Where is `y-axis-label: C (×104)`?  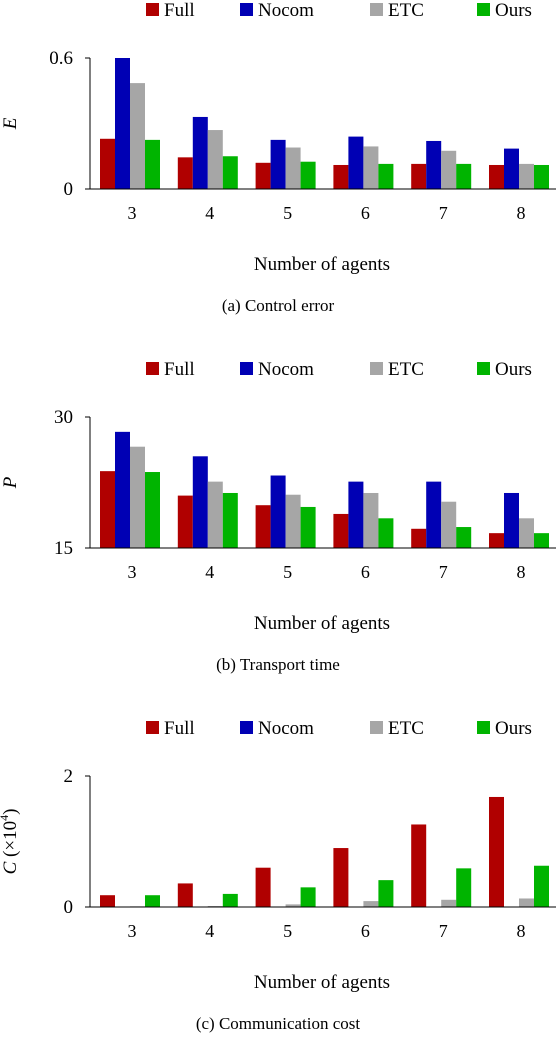 y-axis-label: C (×104) is located at coordinates (10, 842).